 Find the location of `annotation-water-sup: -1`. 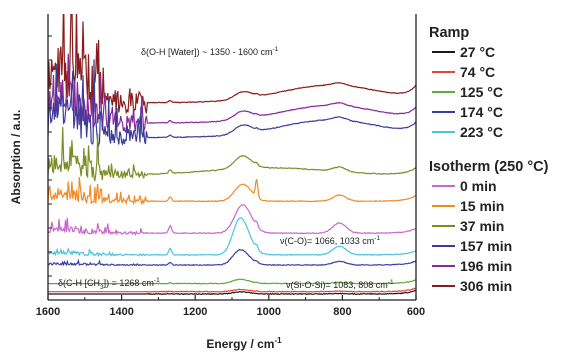

annotation-water-sup: -1 is located at coordinates (275, 49).